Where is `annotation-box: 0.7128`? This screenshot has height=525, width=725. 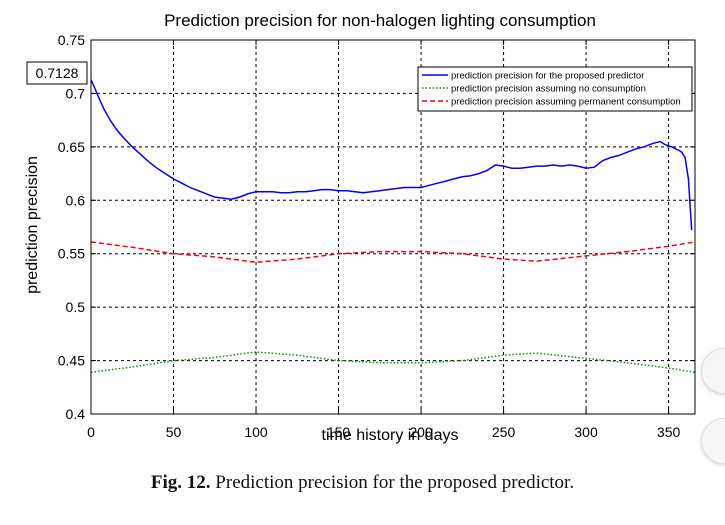 annotation-box: 0.7128 is located at coordinates (57, 73).